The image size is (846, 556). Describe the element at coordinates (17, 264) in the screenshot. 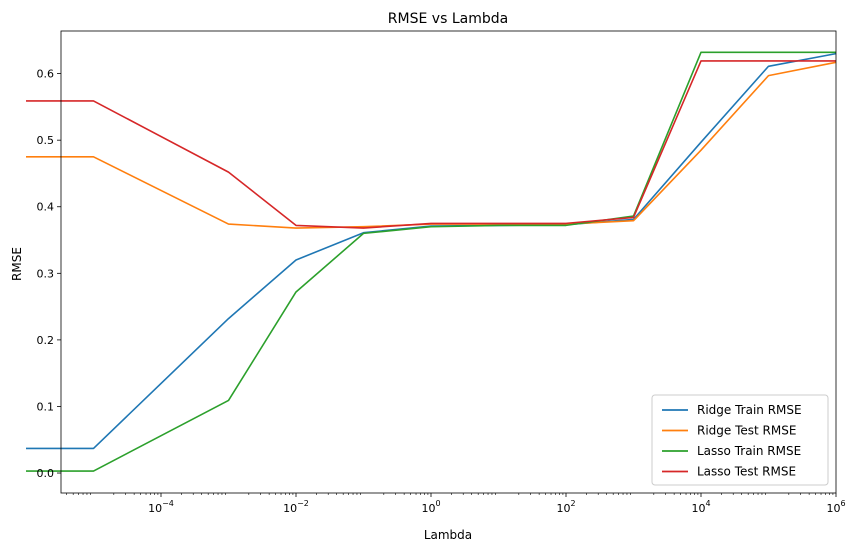

I see `y-axis-label: RMSE` at that location.